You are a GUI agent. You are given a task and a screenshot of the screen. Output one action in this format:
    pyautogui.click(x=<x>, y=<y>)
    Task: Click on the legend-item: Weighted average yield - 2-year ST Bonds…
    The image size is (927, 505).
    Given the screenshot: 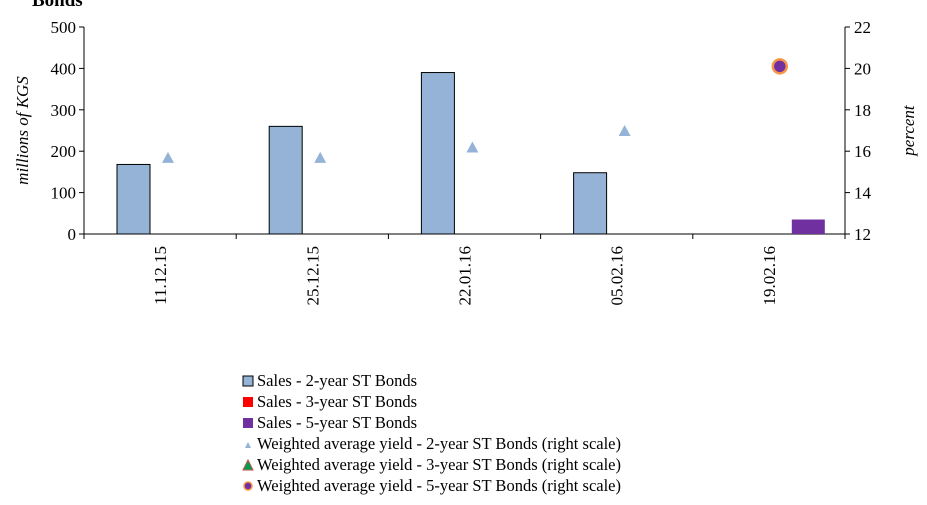 What is the action you would take?
    pyautogui.click(x=431, y=443)
    